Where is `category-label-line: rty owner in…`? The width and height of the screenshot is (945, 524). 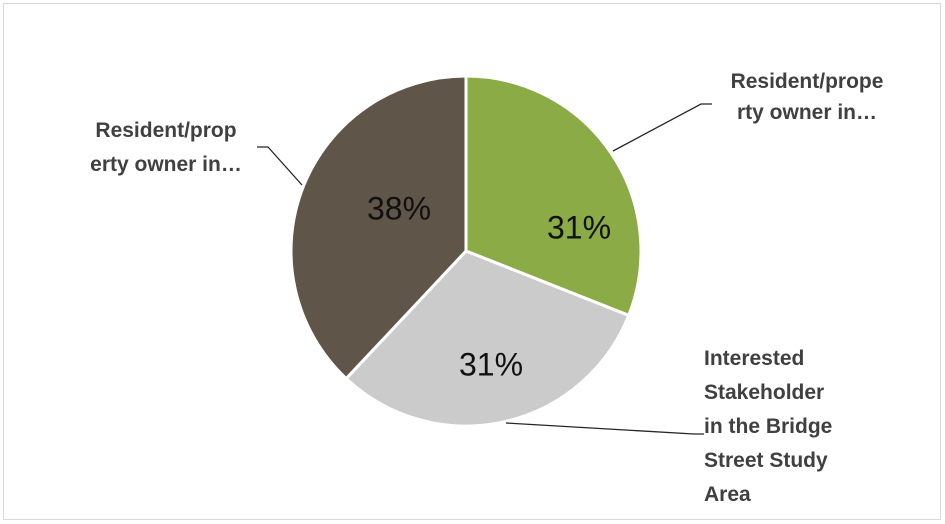
category-label-line: rty owner in… is located at coordinates (807, 112).